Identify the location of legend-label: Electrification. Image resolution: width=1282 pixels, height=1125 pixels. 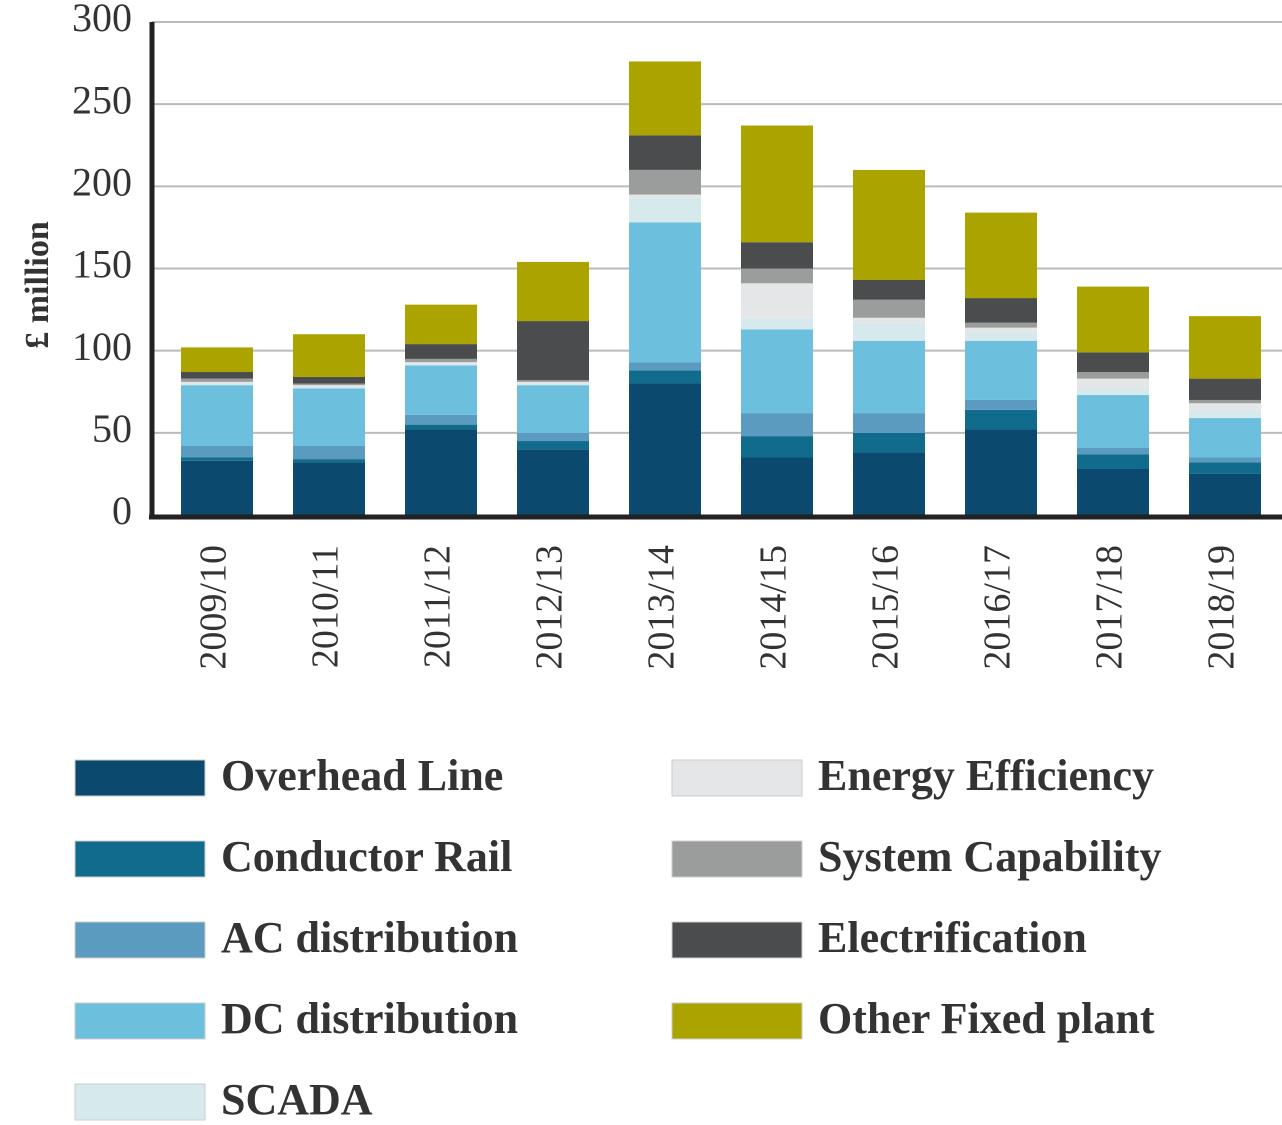
(952, 937).